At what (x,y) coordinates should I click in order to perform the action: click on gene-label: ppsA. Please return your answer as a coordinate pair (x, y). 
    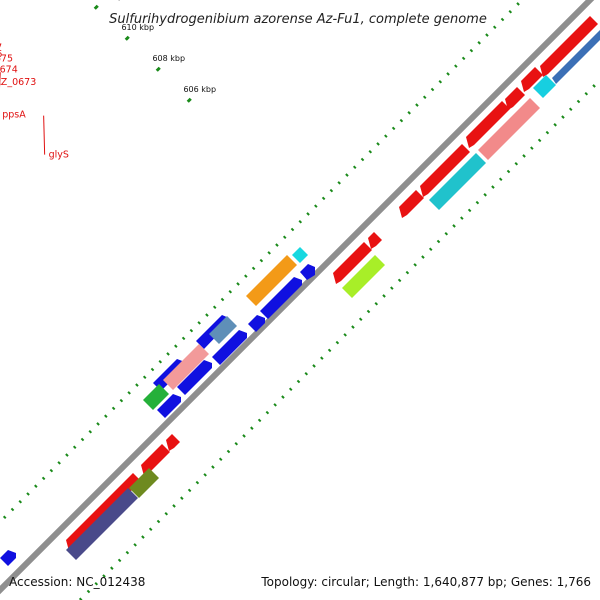
    Looking at the image, I should click on (14, 114).